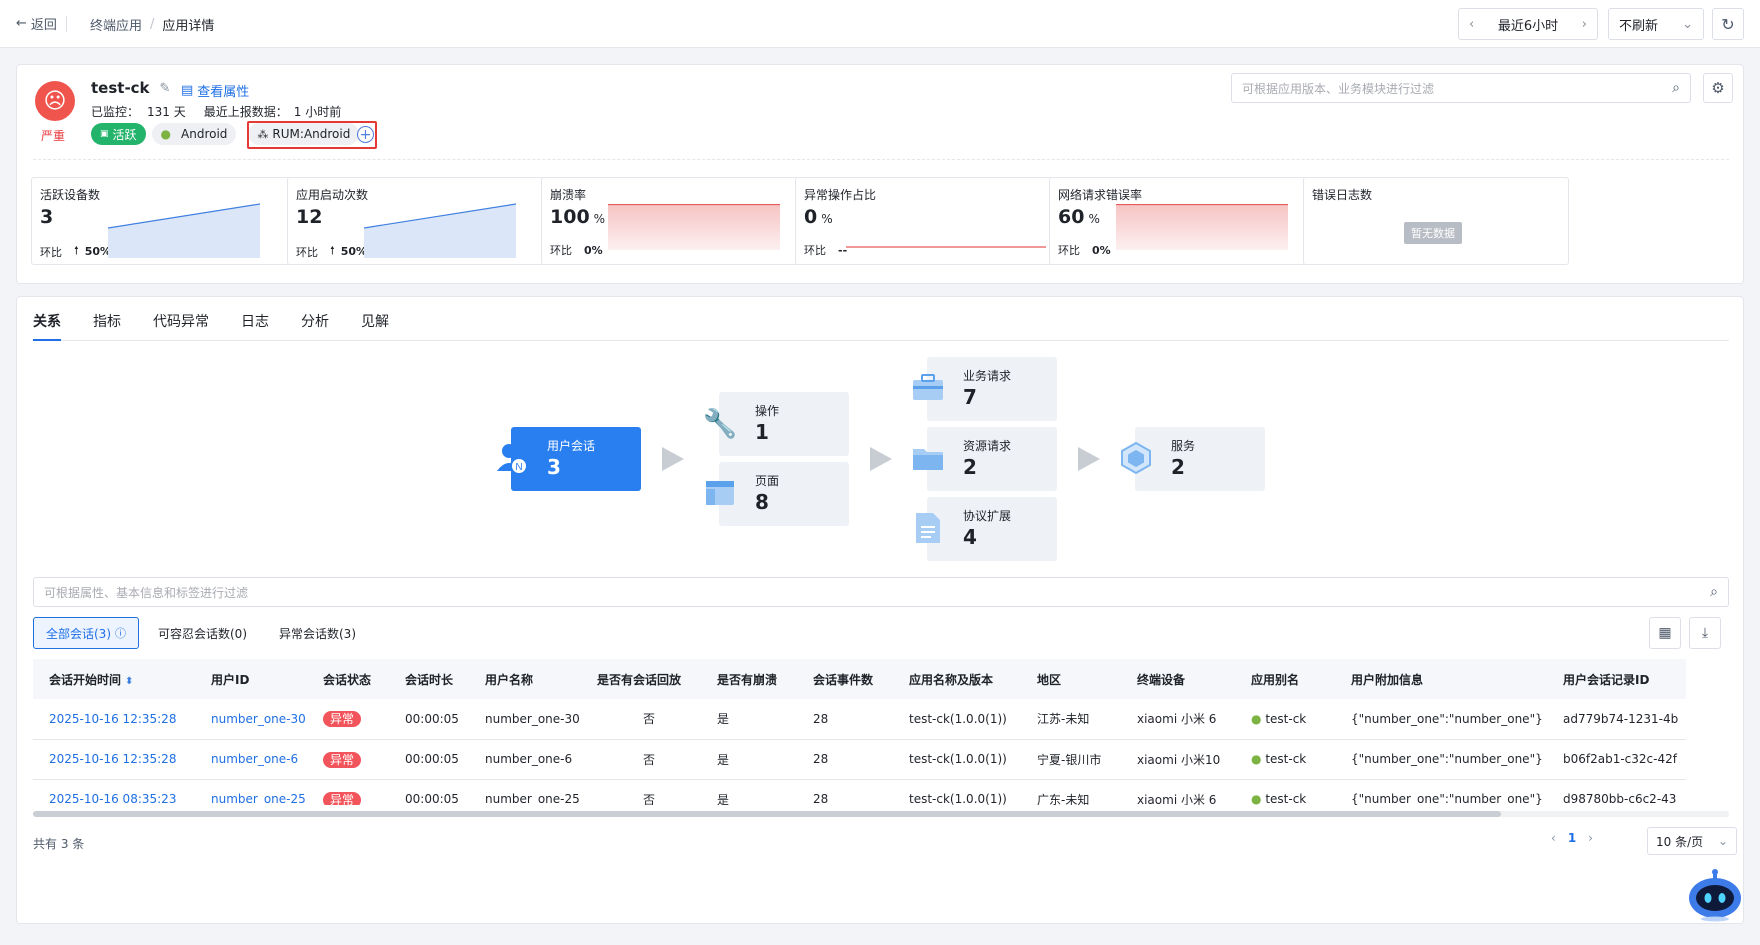  What do you see at coordinates (365, 134) in the screenshot?
I see `add-tag-icon: +` at bounding box center [365, 134].